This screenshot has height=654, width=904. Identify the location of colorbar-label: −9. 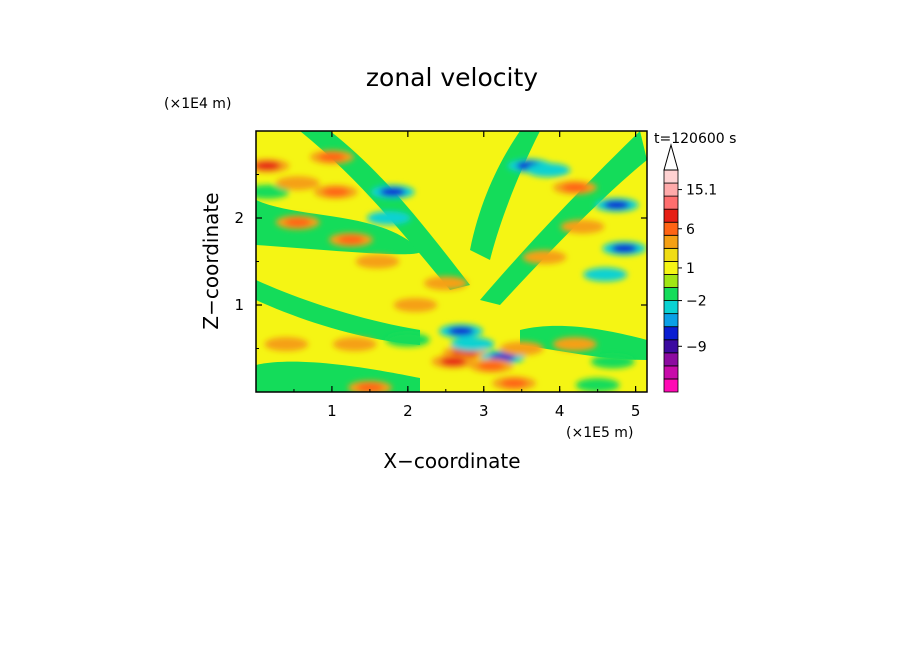
(696, 347).